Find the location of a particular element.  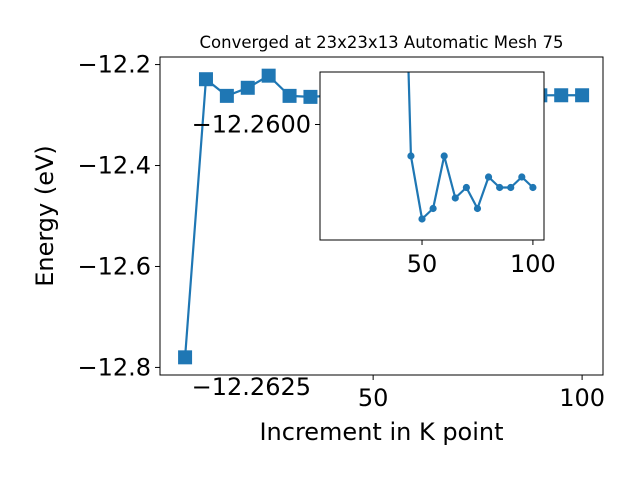

inset-background is located at coordinates (432, 156).